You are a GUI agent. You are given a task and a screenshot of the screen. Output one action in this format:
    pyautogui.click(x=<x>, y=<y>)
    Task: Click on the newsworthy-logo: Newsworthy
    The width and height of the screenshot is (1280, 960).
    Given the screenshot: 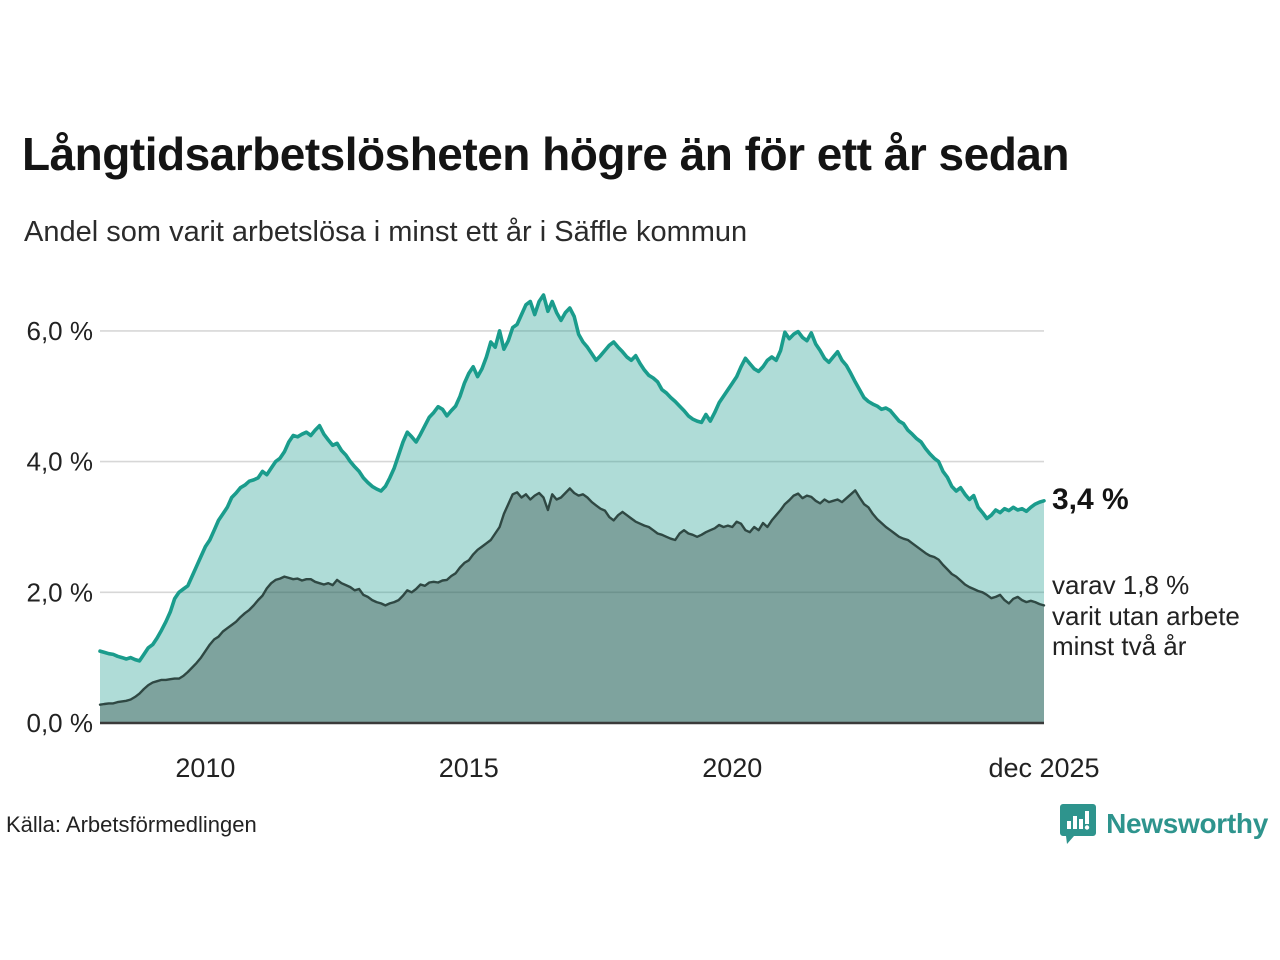 What is the action you would take?
    pyautogui.click(x=1163, y=824)
    